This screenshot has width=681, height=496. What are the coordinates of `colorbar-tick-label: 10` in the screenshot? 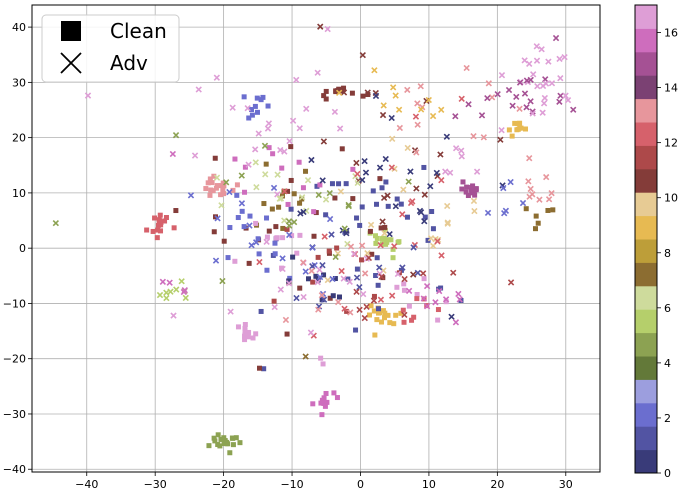 It's located at (671, 198).